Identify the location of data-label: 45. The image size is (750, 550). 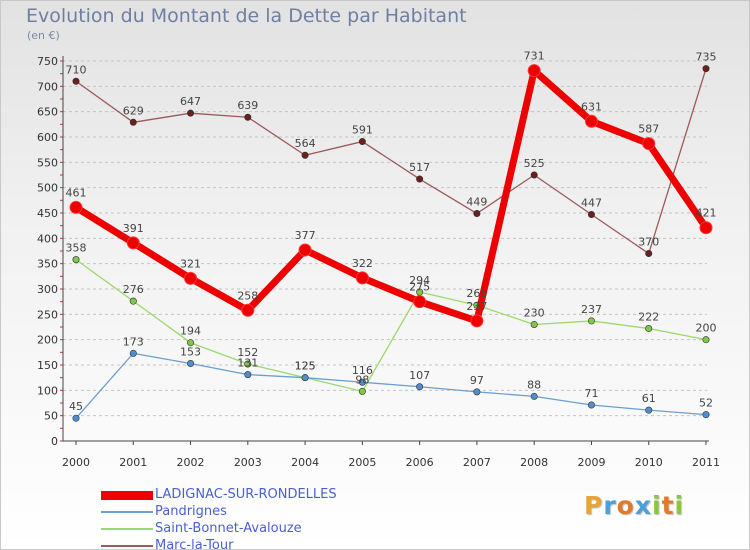
(76, 406).